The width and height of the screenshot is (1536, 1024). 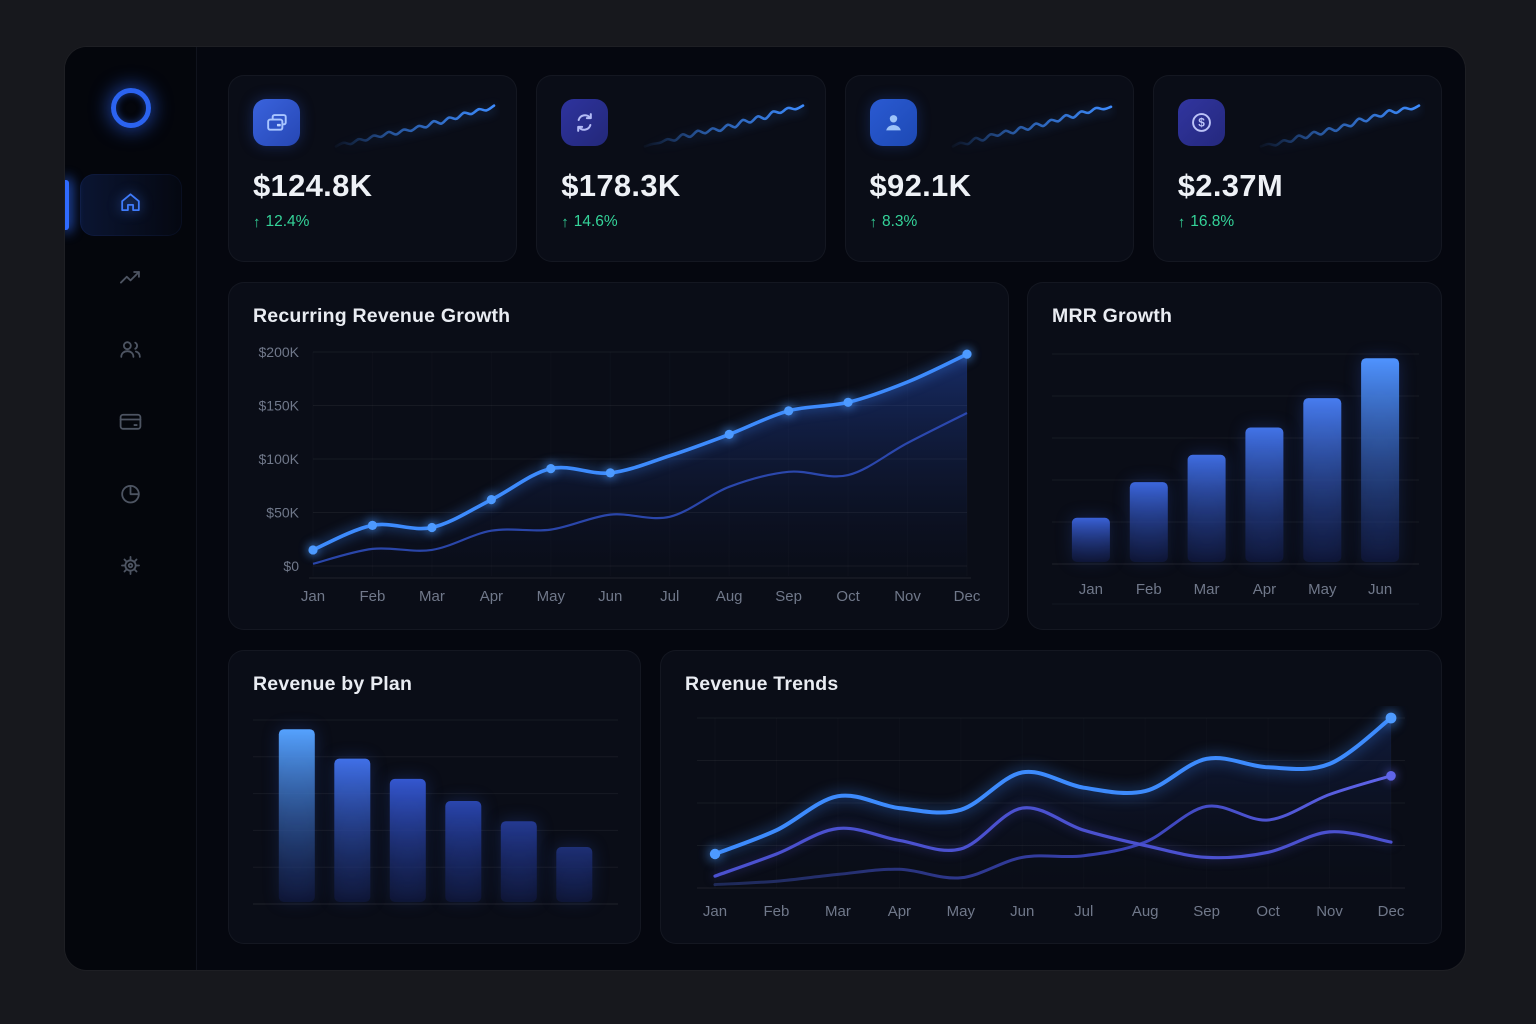 I want to click on kpi-value: $178.3K, so click(x=621, y=185).